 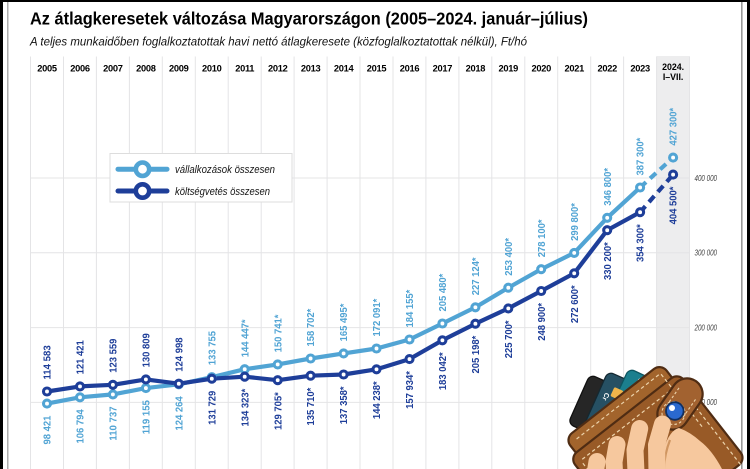 I want to click on svg-text: 106 794, so click(x=81, y=426).